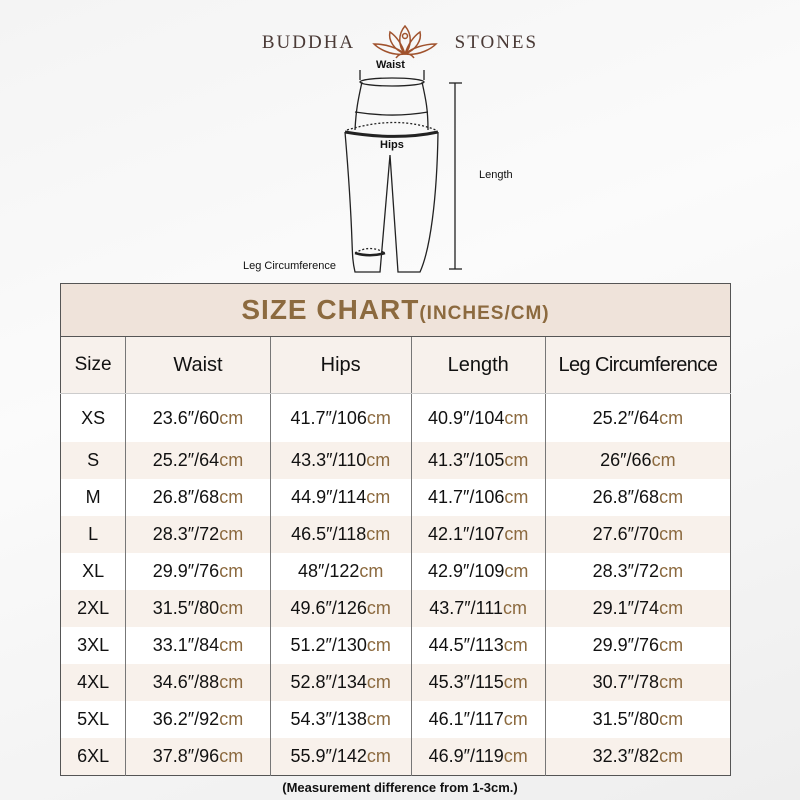 This screenshot has width=800, height=800. I want to click on measurement-cell: 44.5″/113cm, so click(478, 645).